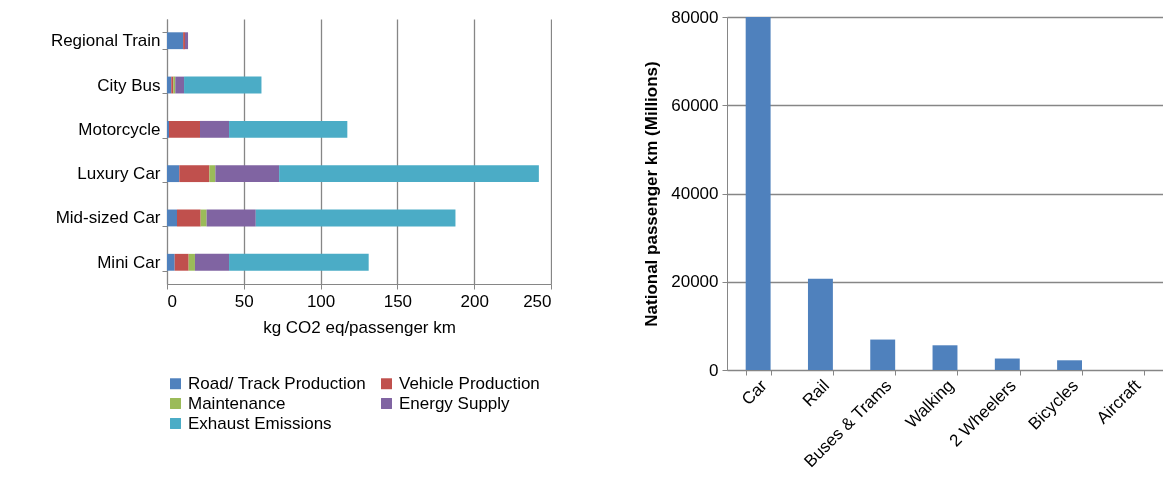 This screenshot has width=1173, height=497. I want to click on y-tick-label: Mini Car, so click(129, 262).